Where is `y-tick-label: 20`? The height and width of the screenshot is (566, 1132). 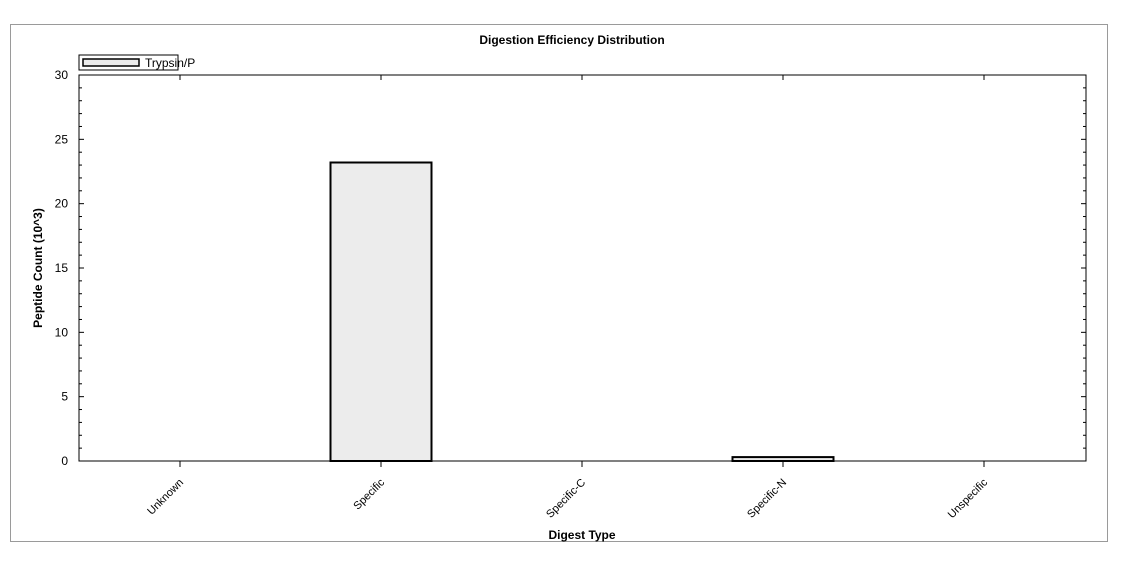
y-tick-label: 20 is located at coordinates (62, 204).